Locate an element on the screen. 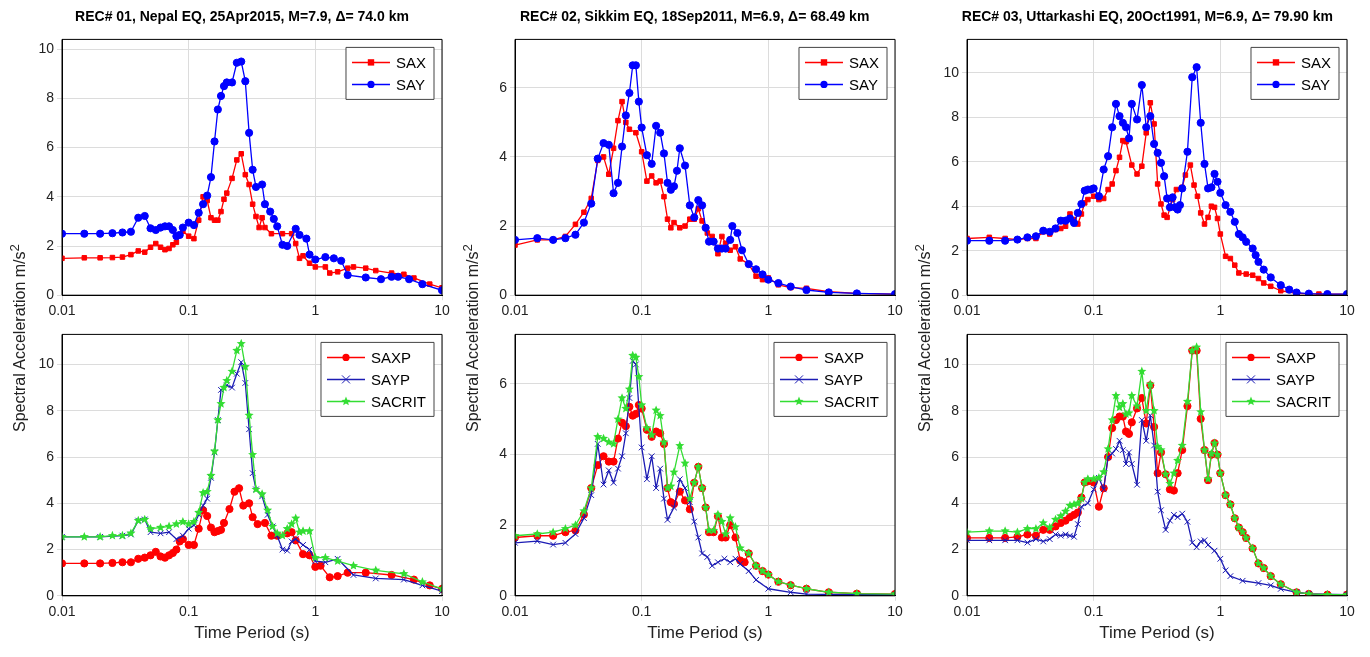  chart-title: REC# 01, Nepal EQ, 25Apr2015, M=7.9, Δ= 74.0 km is located at coordinates (242, 17).